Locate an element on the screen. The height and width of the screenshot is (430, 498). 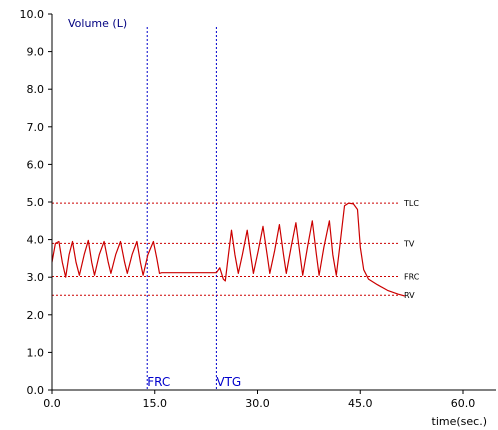
x-tick-label: 0.0 is located at coordinates (52, 403).